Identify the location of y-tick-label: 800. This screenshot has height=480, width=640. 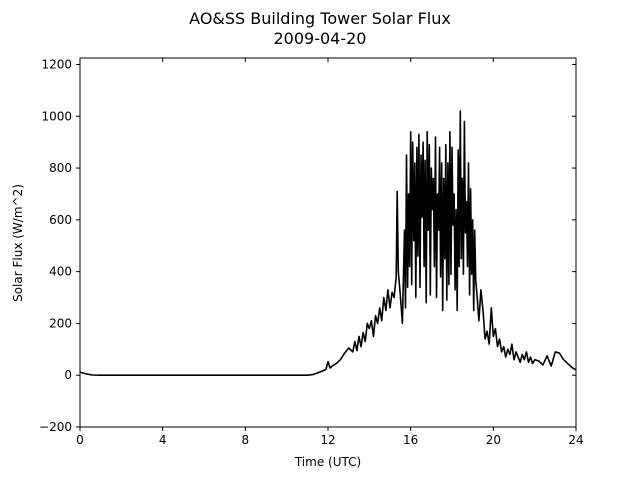
(60, 168).